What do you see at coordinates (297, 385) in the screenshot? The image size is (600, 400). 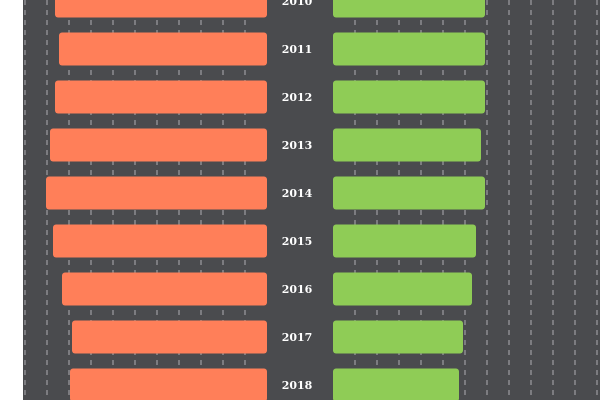 I see `year-label-2018: 2018` at bounding box center [297, 385].